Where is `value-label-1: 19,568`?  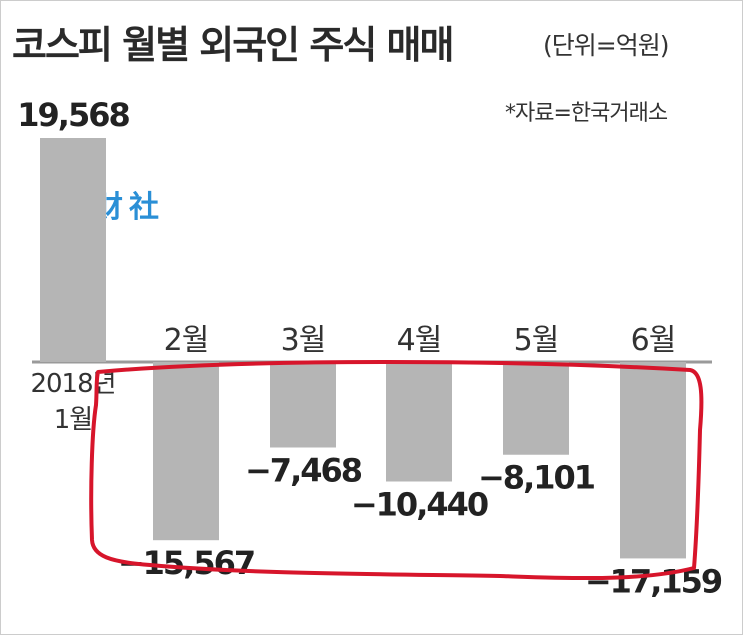 value-label-1: 19,568 is located at coordinates (73, 115).